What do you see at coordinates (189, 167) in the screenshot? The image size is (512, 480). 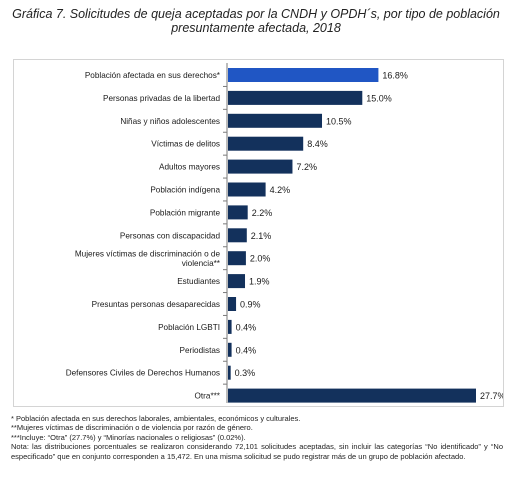 I see `category-label: Adultos mayores` at bounding box center [189, 167].